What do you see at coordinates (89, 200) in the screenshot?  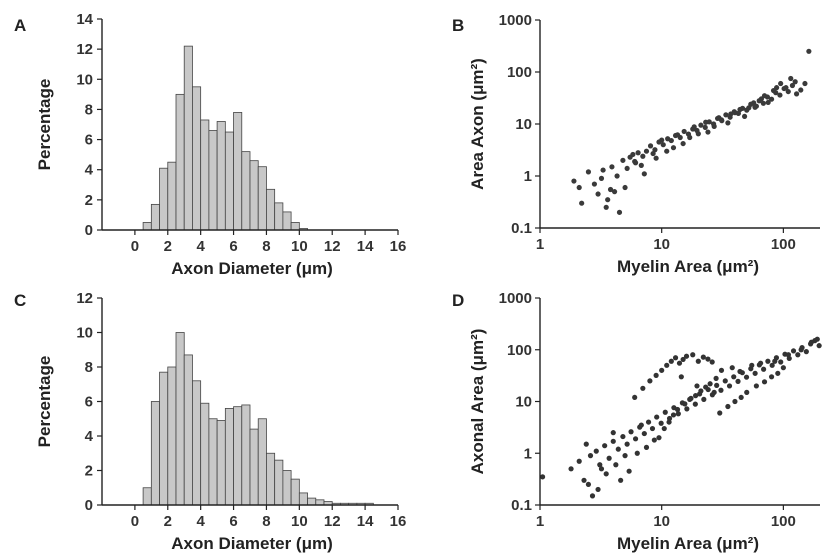 I see `y-tick-label: 2` at bounding box center [89, 200].